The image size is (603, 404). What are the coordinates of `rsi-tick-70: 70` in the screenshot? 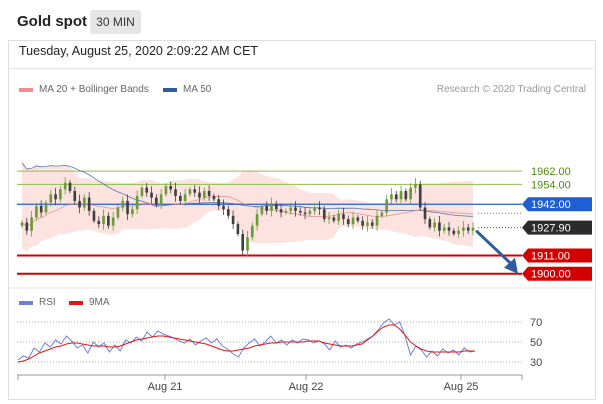 It's located at (536, 323).